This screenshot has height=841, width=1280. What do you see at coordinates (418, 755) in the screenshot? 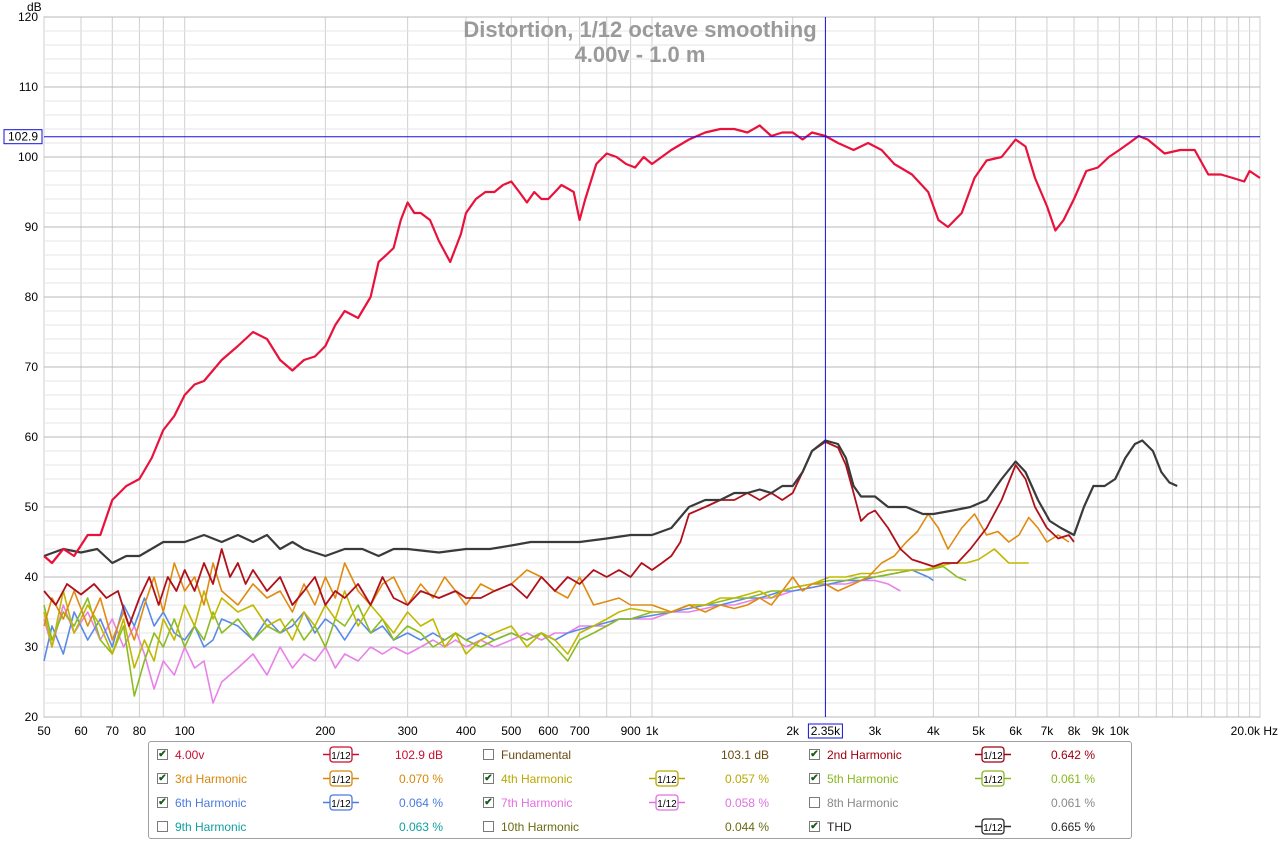
I see `legend-value: 102.9 dB` at bounding box center [418, 755].